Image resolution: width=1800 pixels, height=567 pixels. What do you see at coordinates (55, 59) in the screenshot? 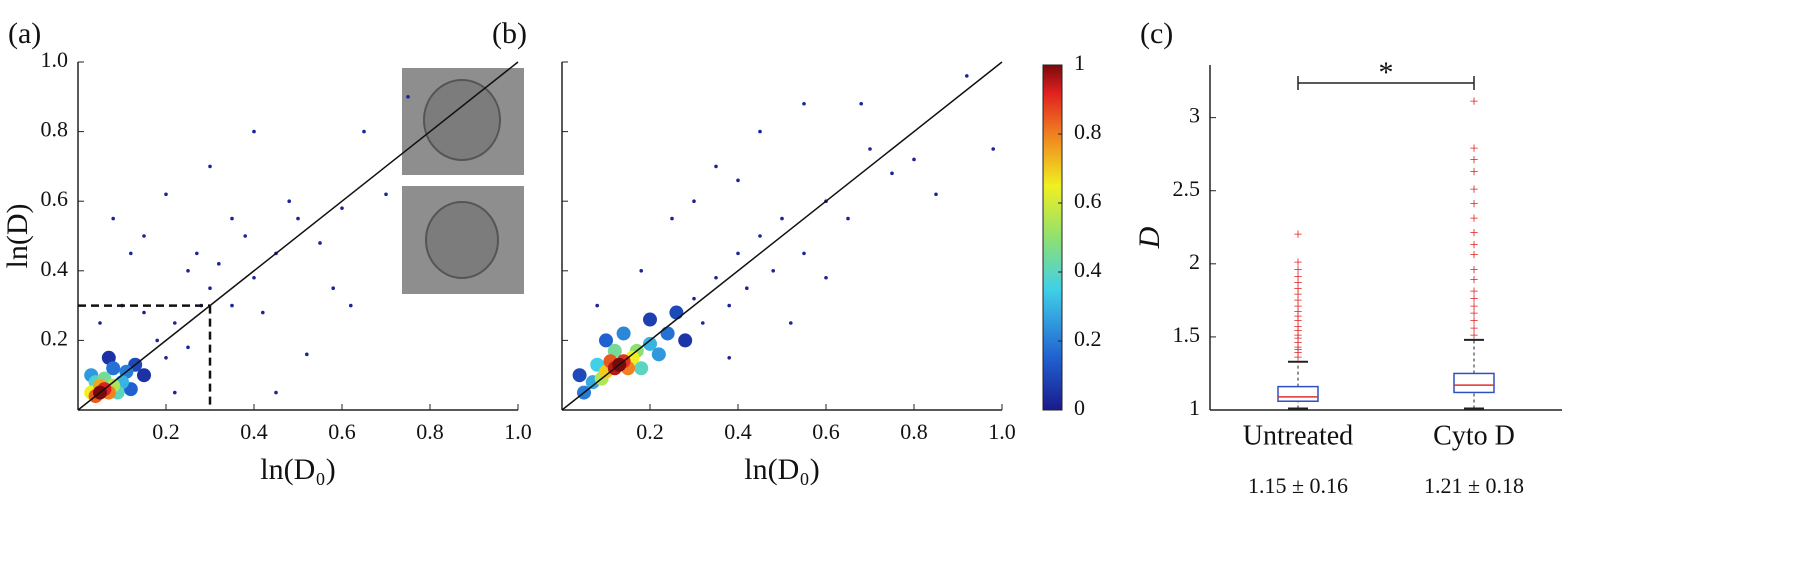
I see `y-tick-label: 1.0` at bounding box center [55, 59].